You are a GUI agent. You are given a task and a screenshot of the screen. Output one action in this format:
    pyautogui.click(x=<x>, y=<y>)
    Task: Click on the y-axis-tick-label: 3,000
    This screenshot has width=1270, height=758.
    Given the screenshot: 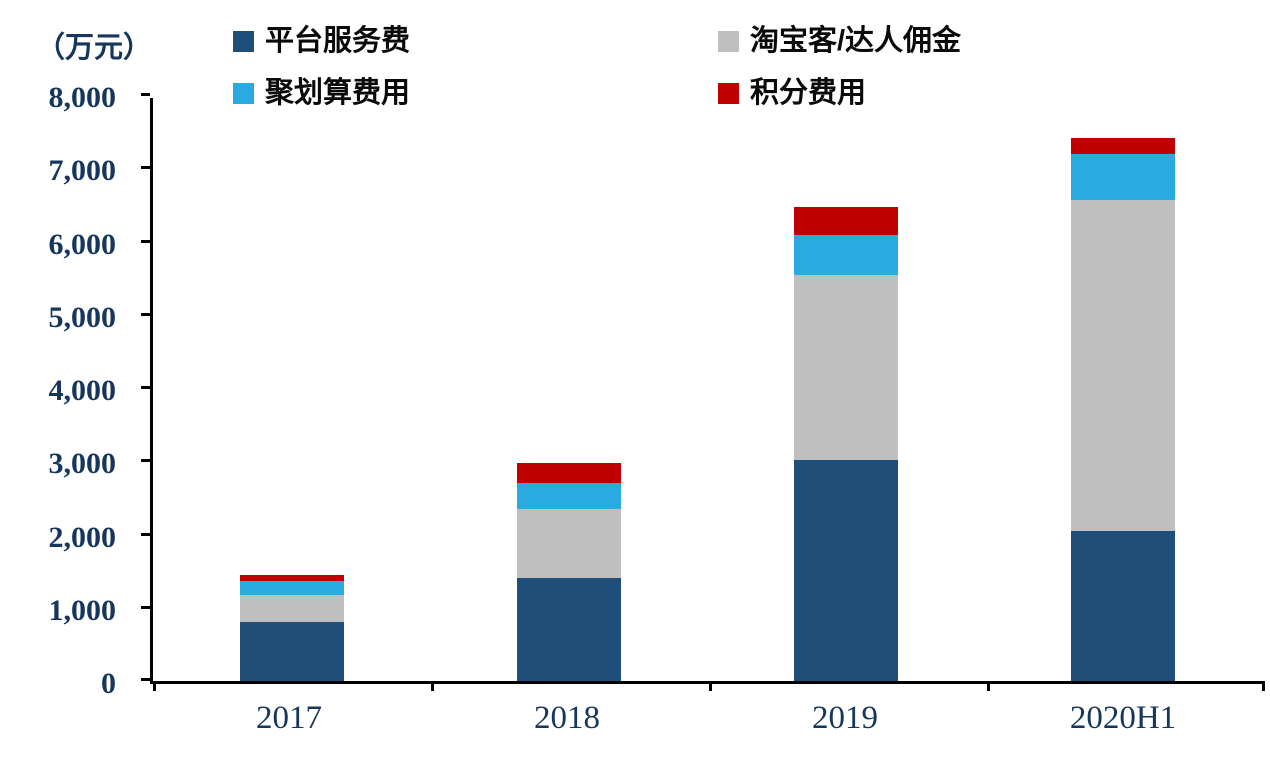 What is the action you would take?
    pyautogui.click(x=82, y=464)
    